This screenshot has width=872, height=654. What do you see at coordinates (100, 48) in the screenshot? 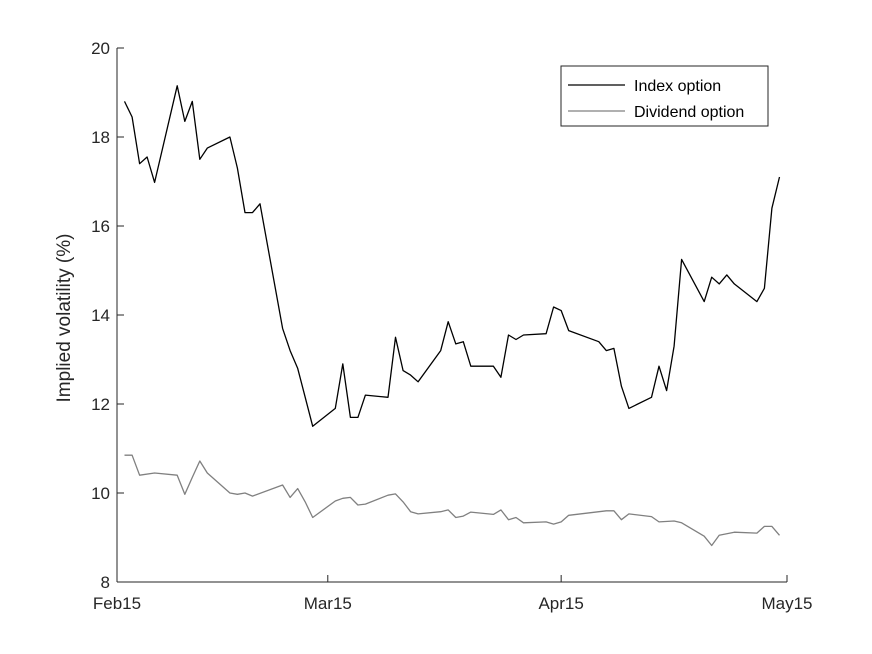
I see `y-tick-label: 20` at bounding box center [100, 48].